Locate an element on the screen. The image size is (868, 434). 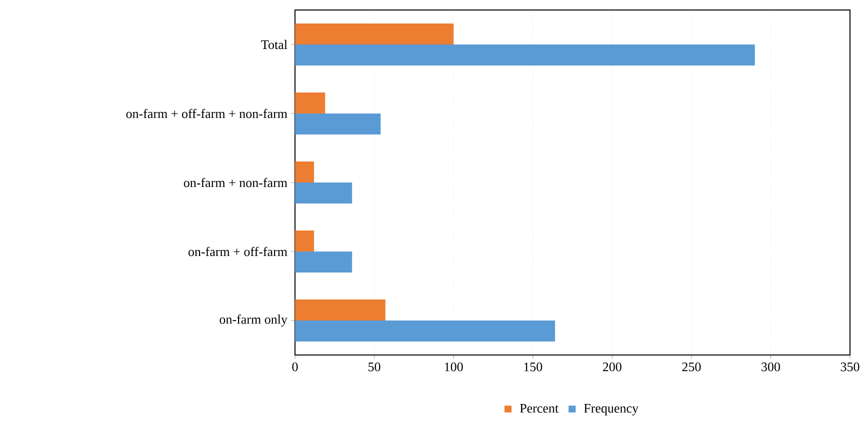
x-tick-label: 100 is located at coordinates (453, 367).